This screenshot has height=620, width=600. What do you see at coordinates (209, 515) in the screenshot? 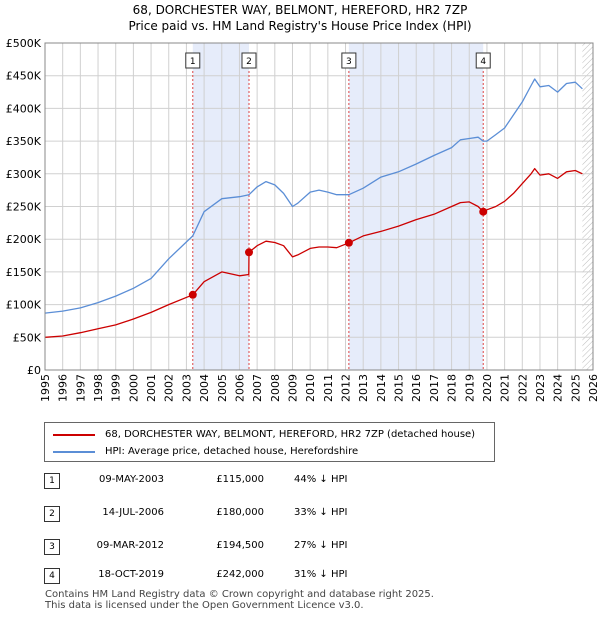
I see `sale-row: 2 14-JUL-2006 £180,000 33% ↓ HPI` at bounding box center [209, 515].